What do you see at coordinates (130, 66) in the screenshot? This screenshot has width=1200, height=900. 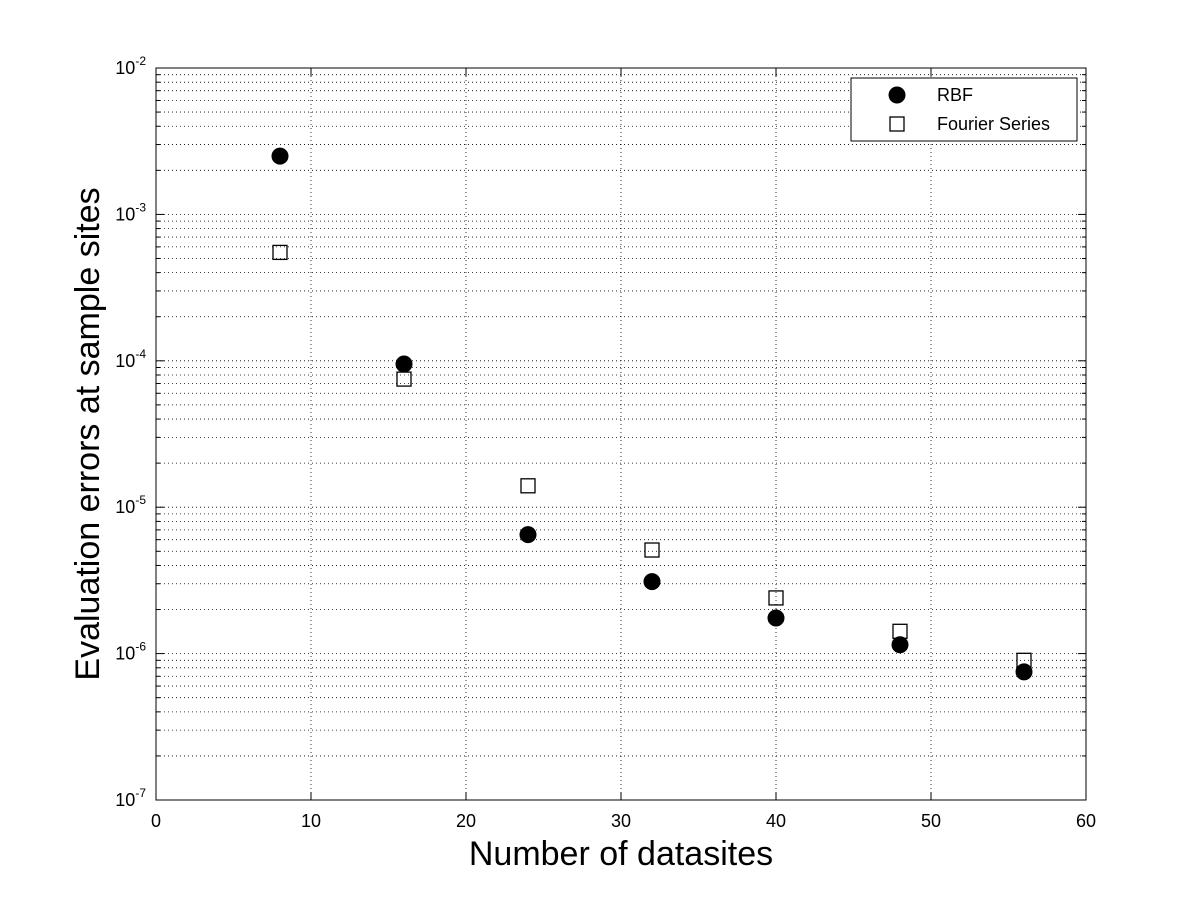 I see `y-tick-label: 10⁻²` at bounding box center [130, 66].